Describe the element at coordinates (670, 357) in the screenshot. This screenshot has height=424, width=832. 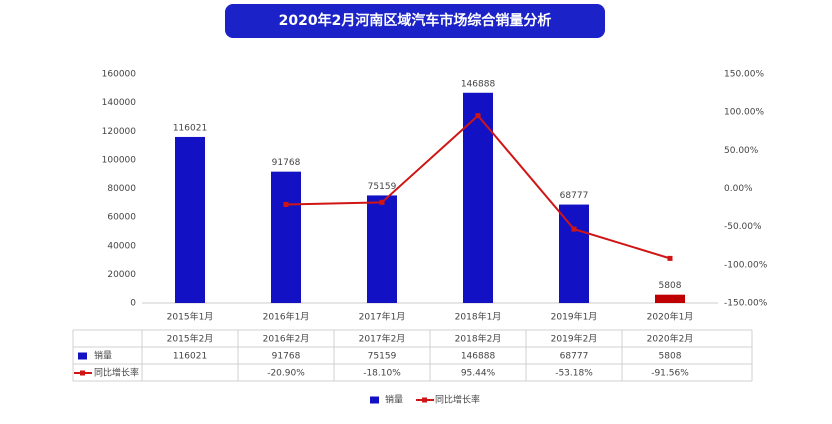
I see `table-cell: 5808` at that location.